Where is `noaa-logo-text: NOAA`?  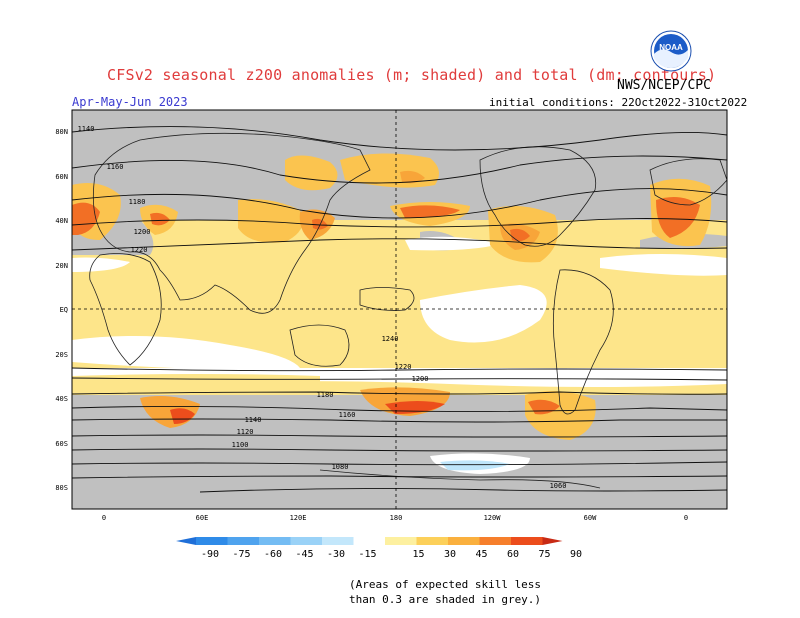
noaa-logo-text: NOAA is located at coordinates (671, 47).